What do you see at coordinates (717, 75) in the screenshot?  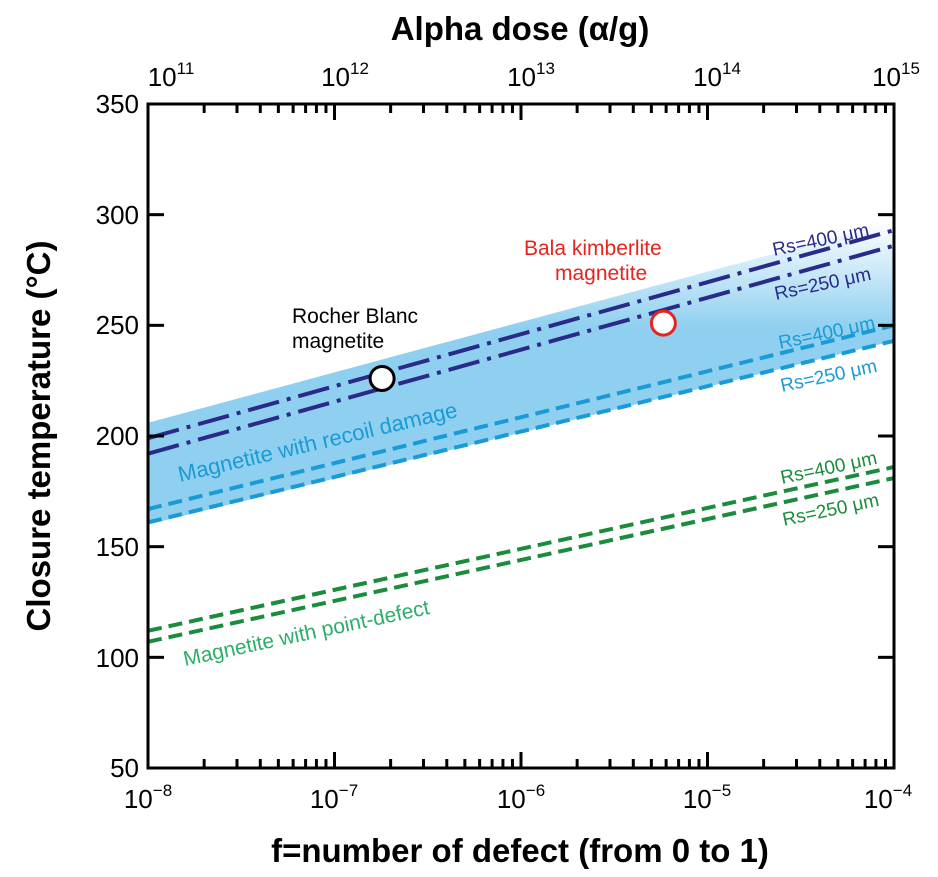 I see `top-tick-label: 1014` at bounding box center [717, 75].